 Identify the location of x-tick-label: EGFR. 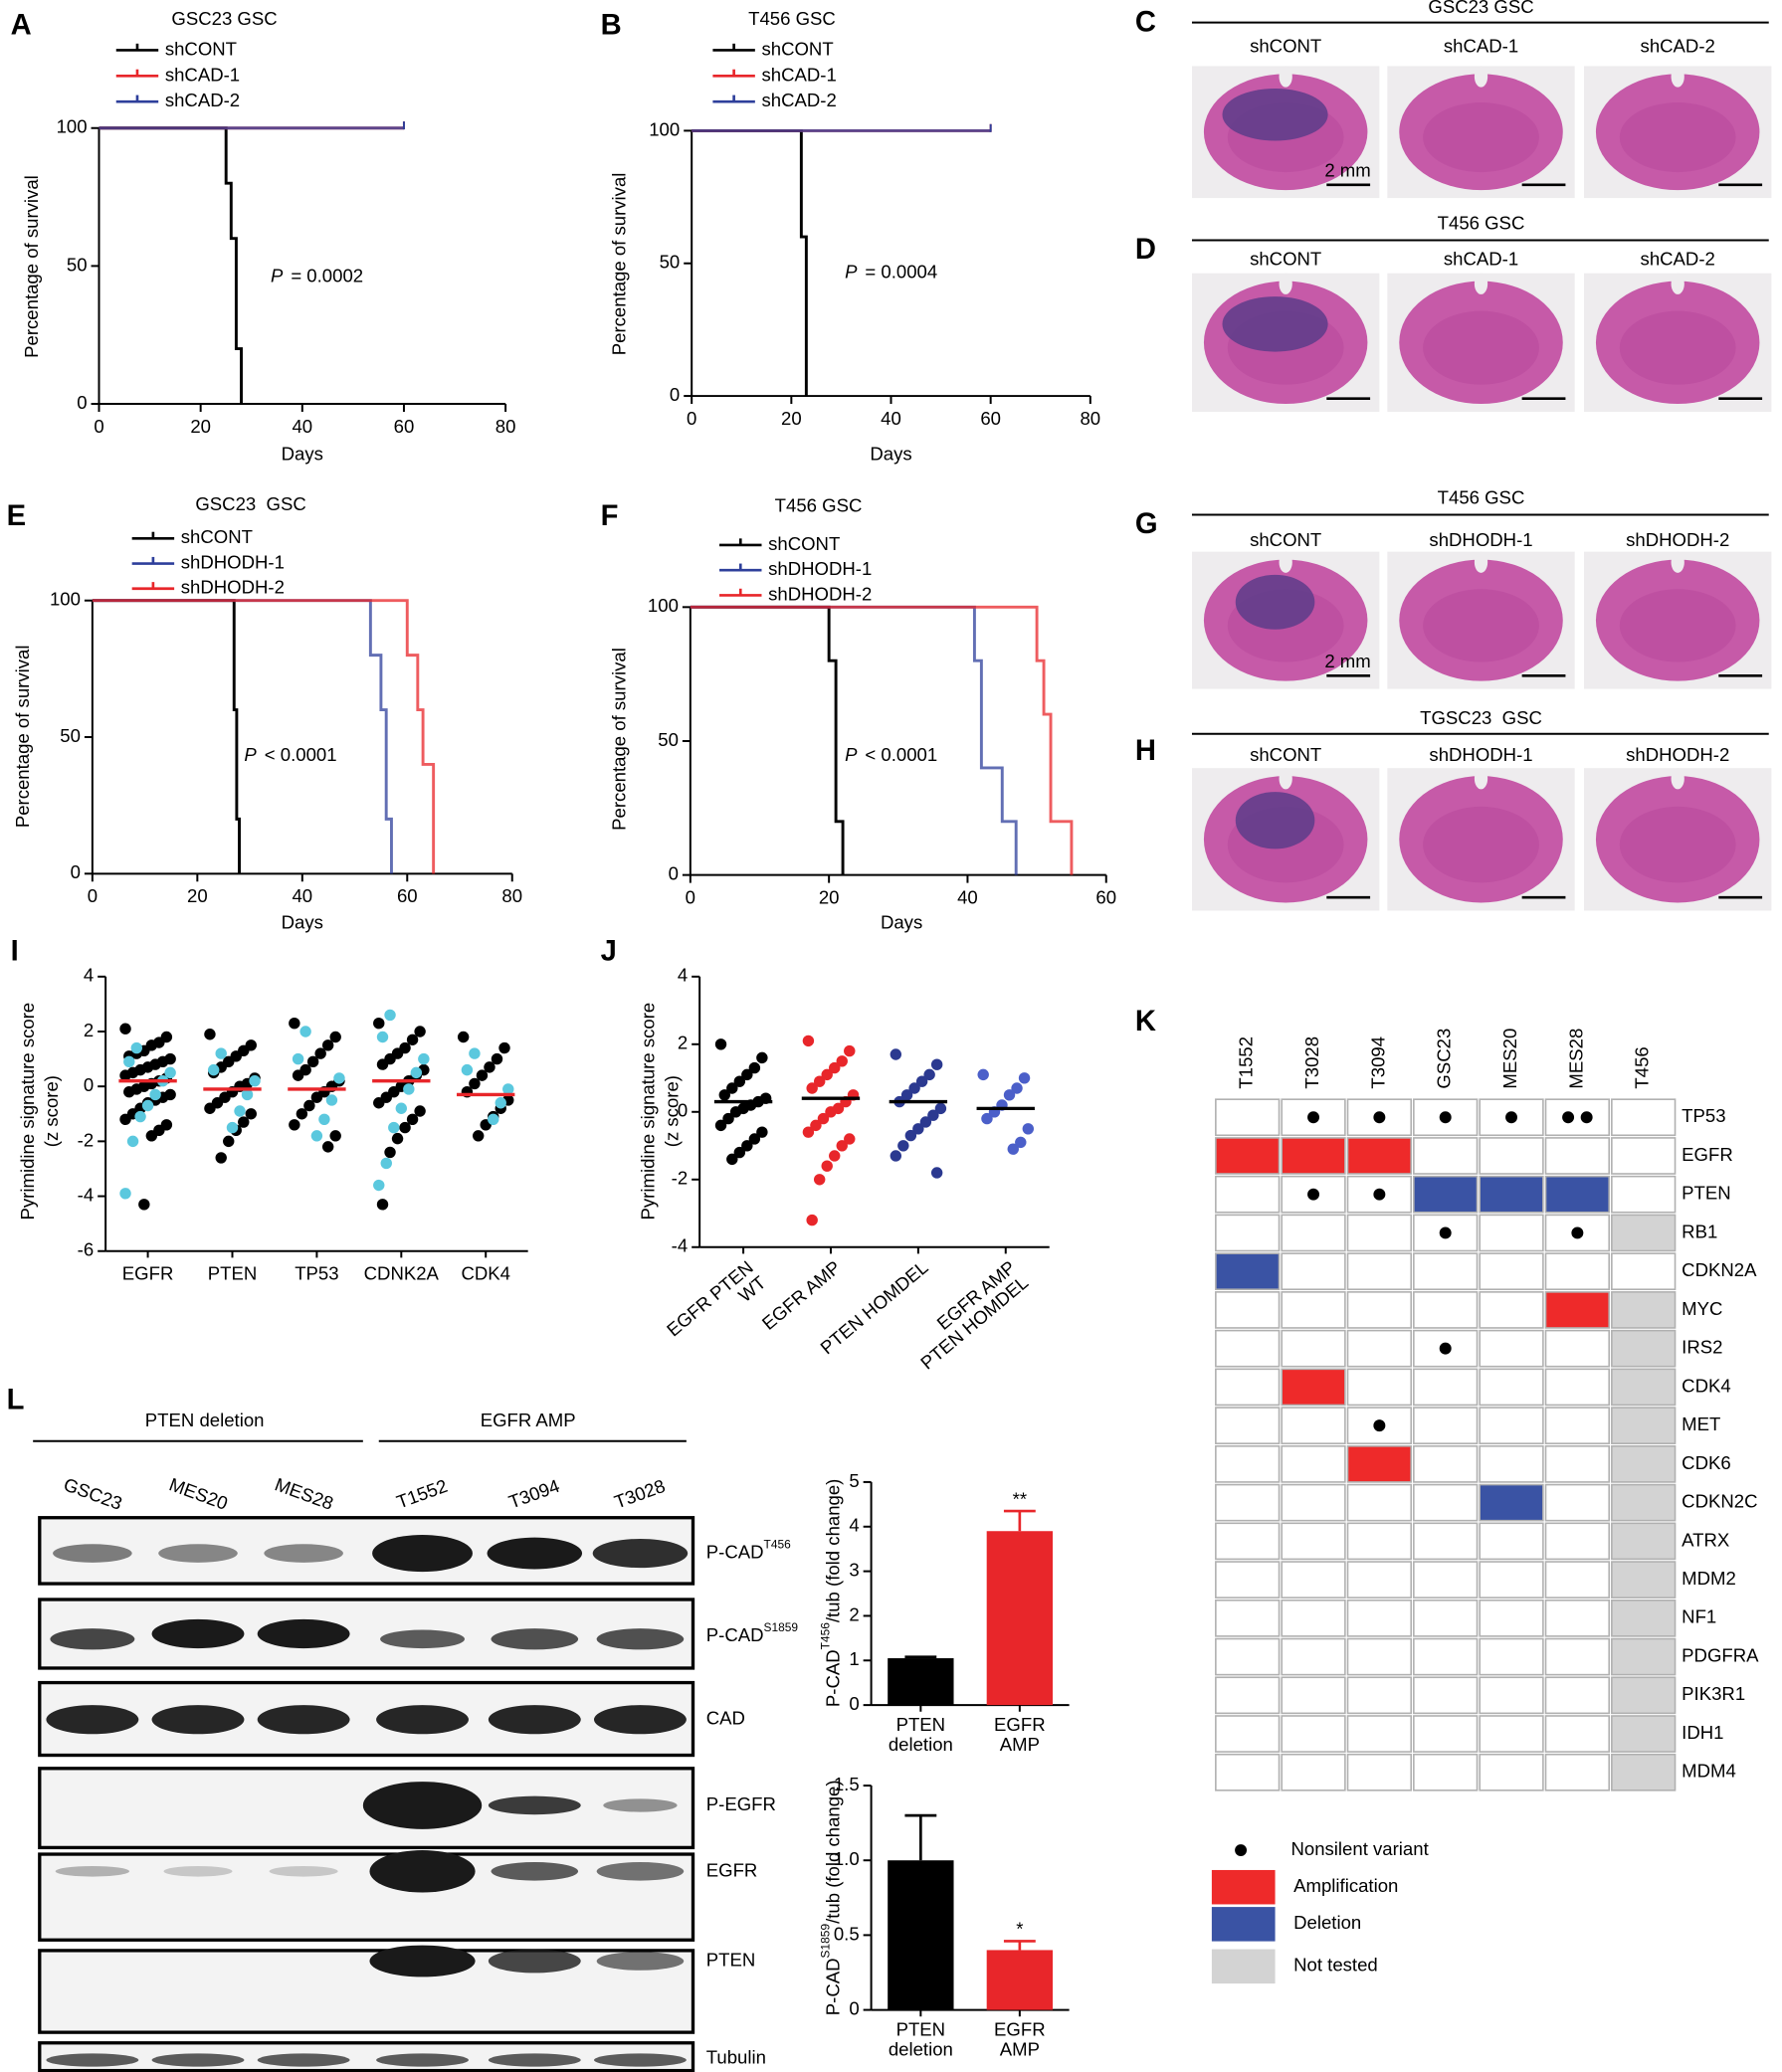
(148, 1273).